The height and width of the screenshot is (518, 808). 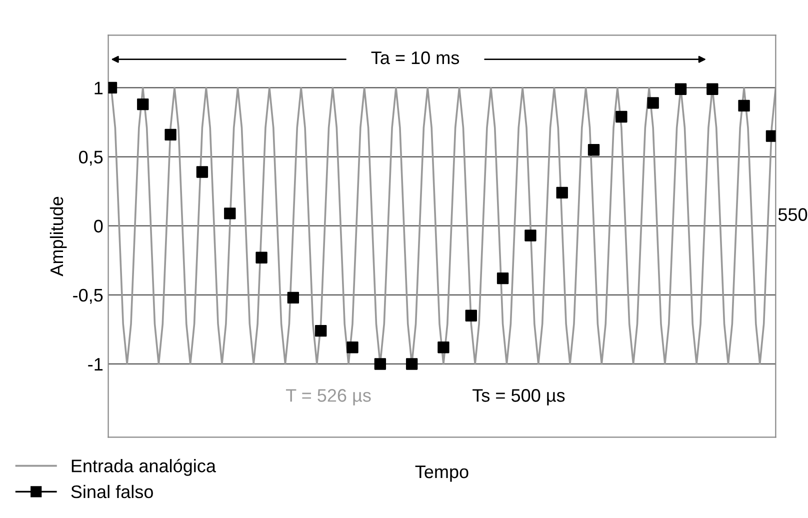 I want to click on y-tick-label: 0, so click(x=98, y=226).